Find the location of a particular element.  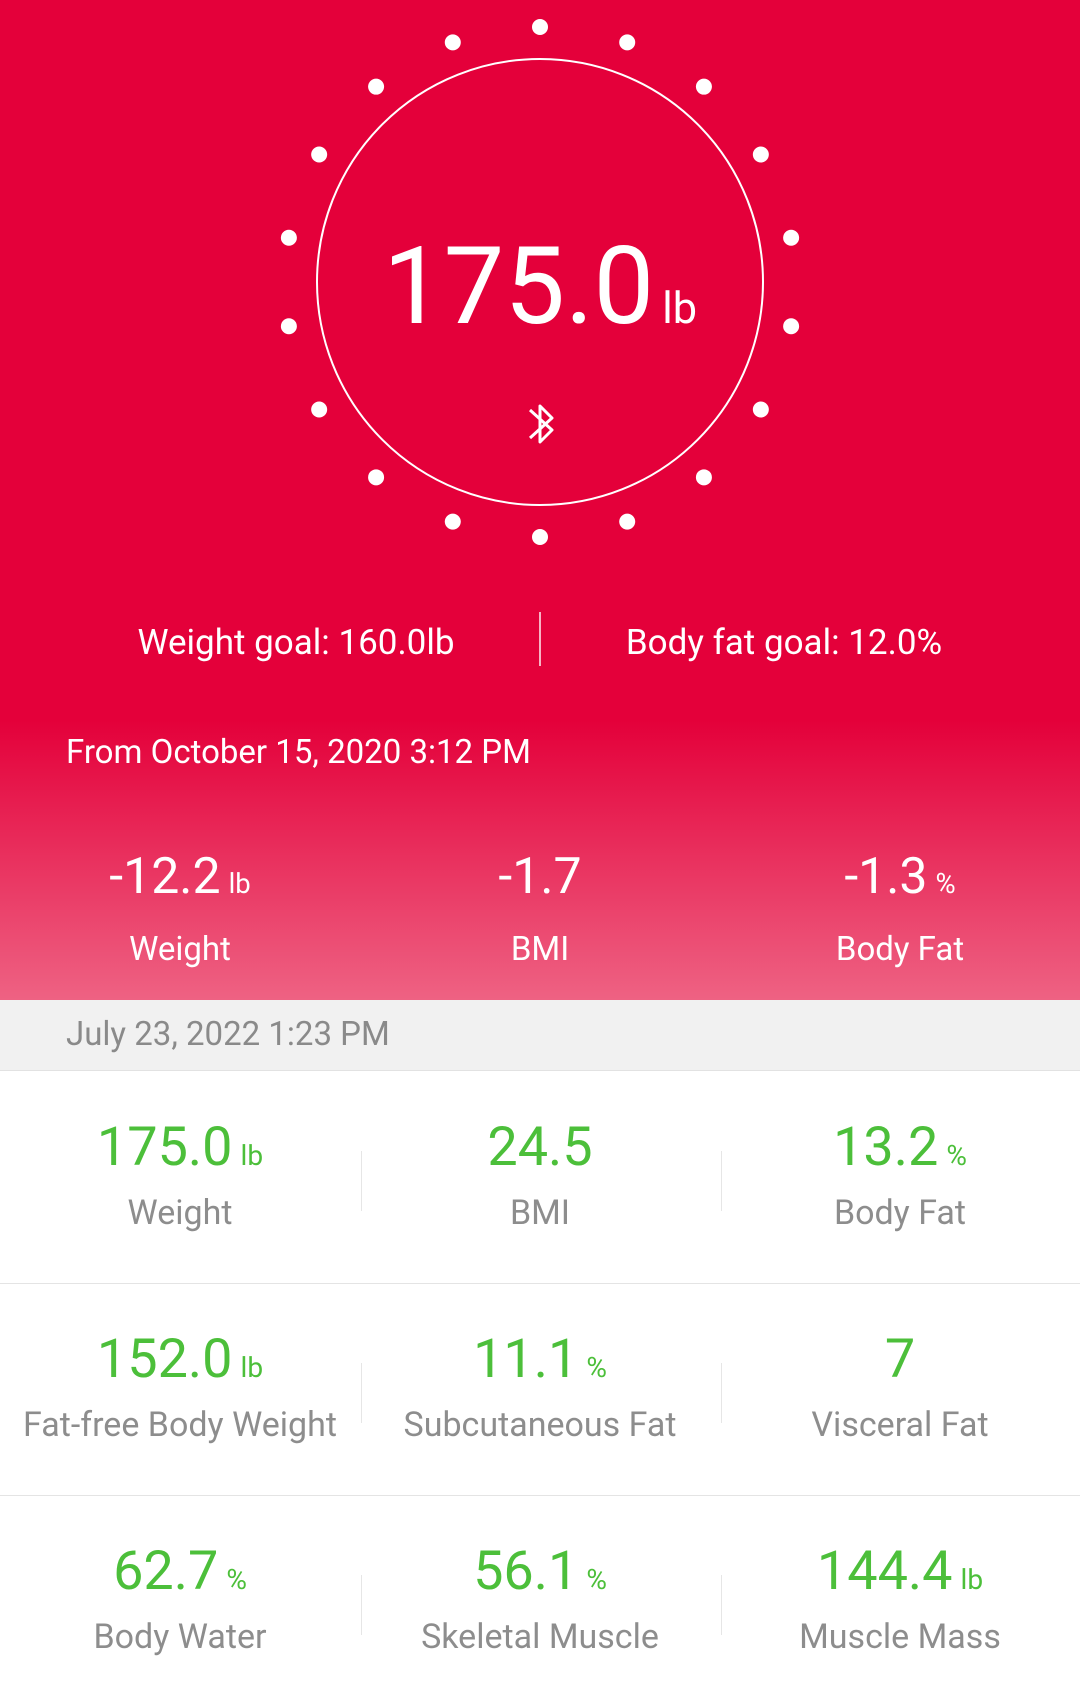

value: 7 is located at coordinates (900, 1359).